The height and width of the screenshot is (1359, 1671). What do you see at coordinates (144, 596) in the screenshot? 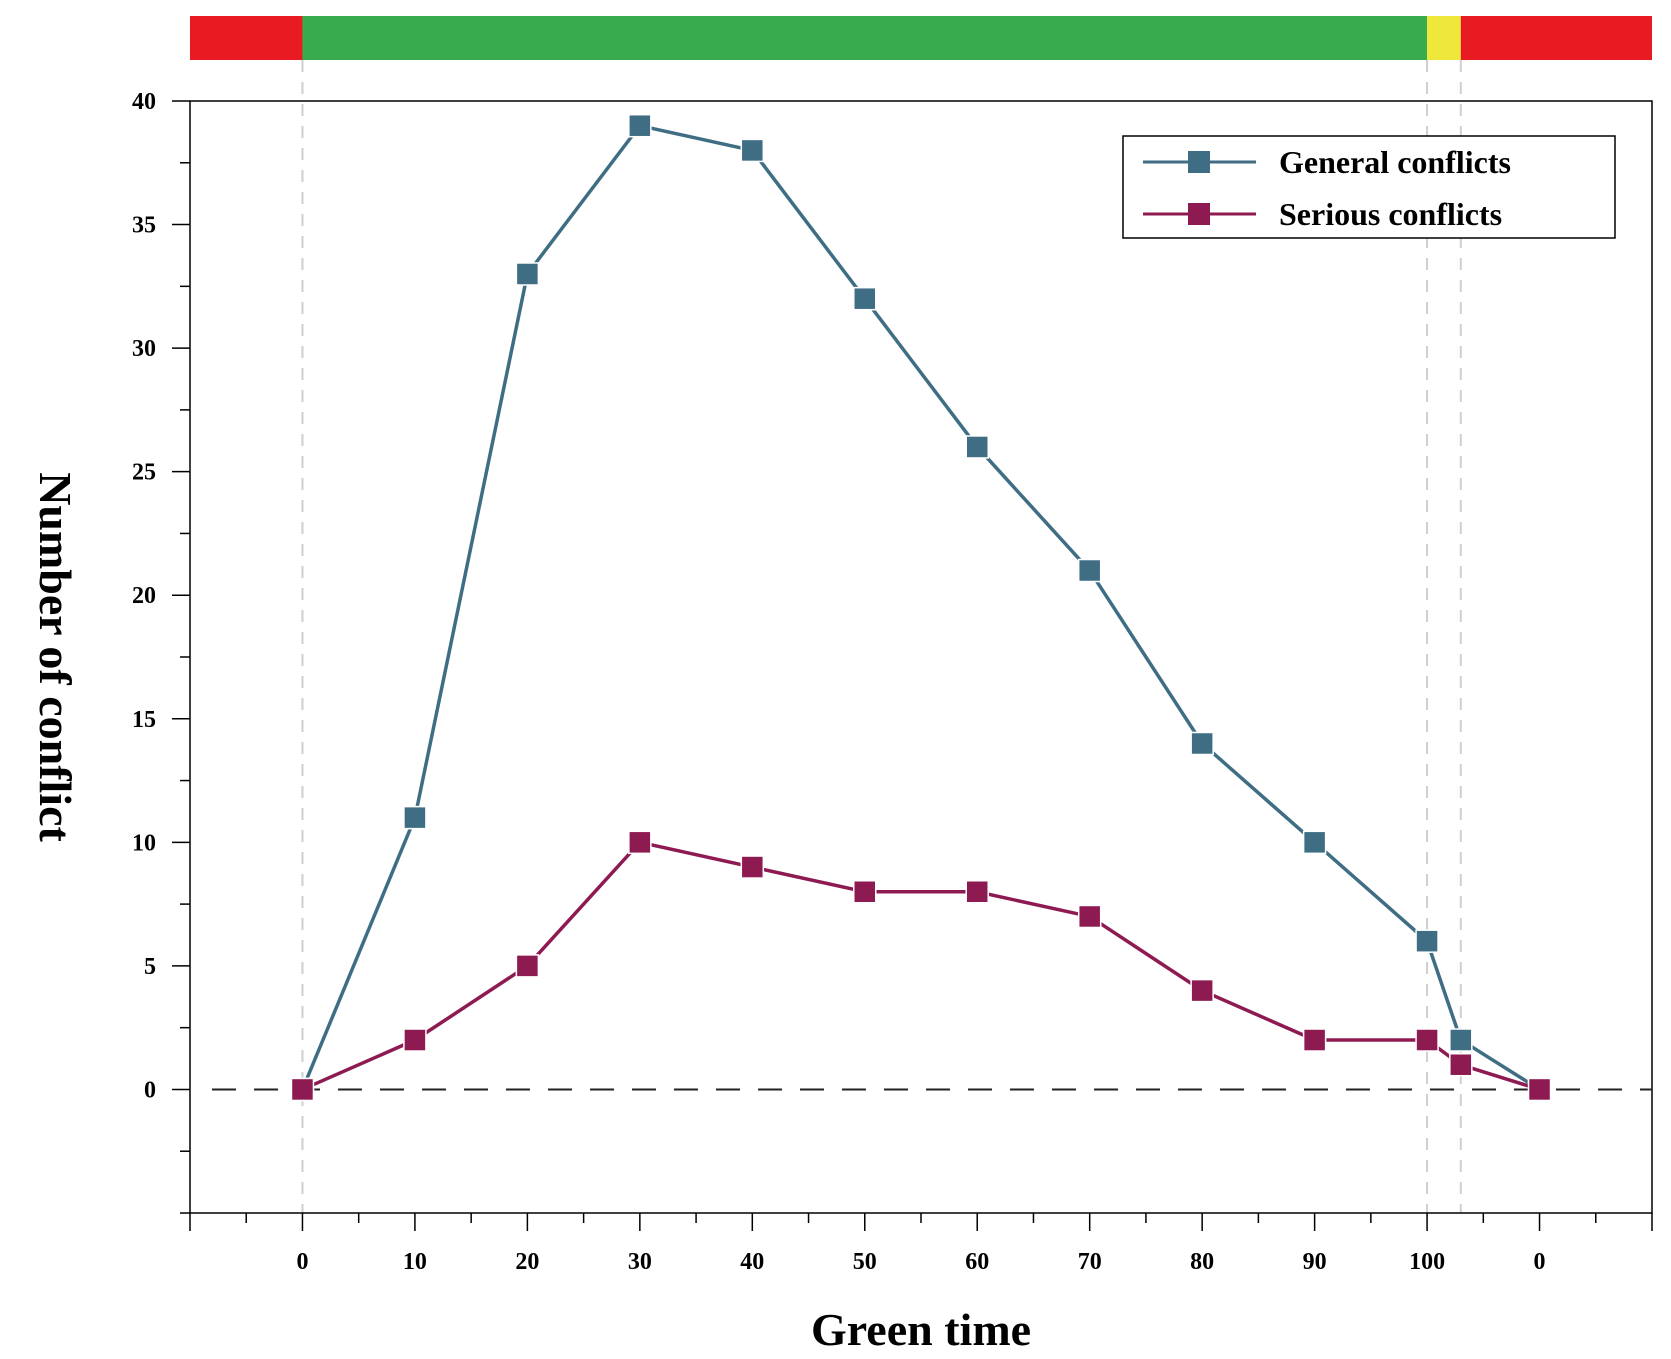
I see `y-tick-label: 20` at bounding box center [144, 596].